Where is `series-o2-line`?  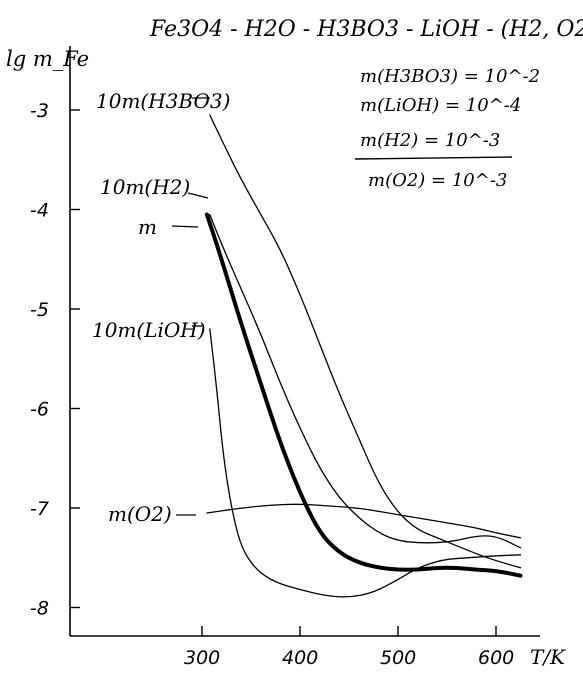 series-o2-line is located at coordinates (364, 521).